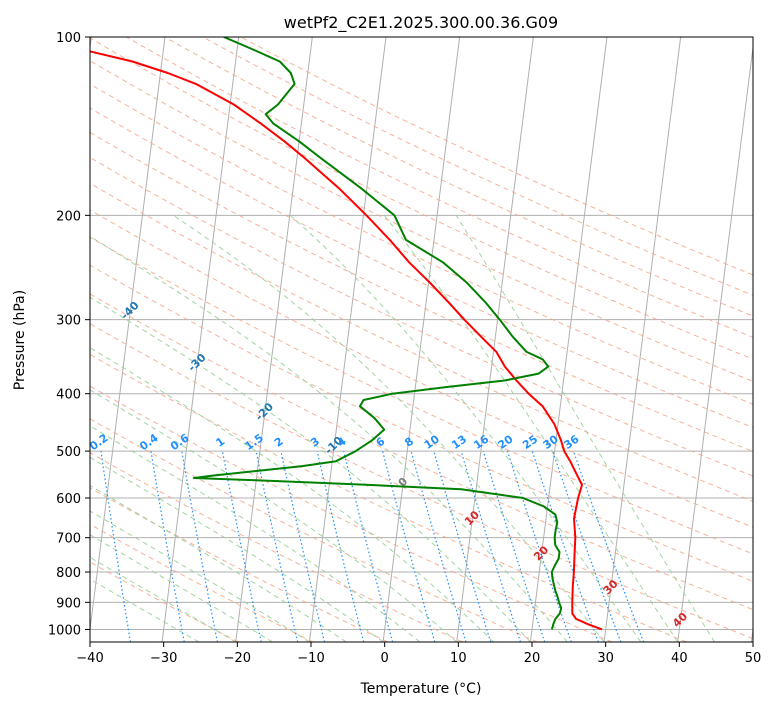  I want to click on isotherm-label: -60, so click(3, 214).